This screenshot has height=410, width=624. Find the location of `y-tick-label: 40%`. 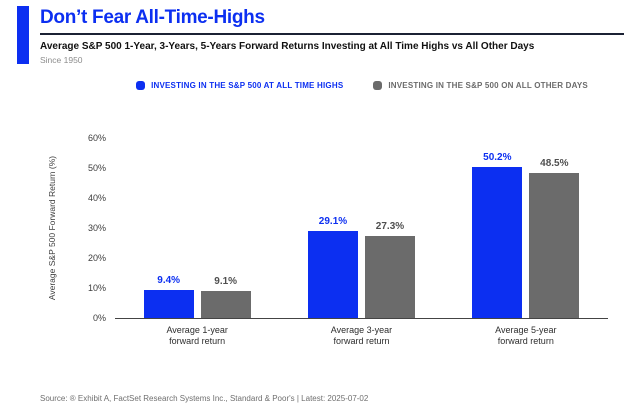

y-tick-label: 40% is located at coordinates (96, 198).